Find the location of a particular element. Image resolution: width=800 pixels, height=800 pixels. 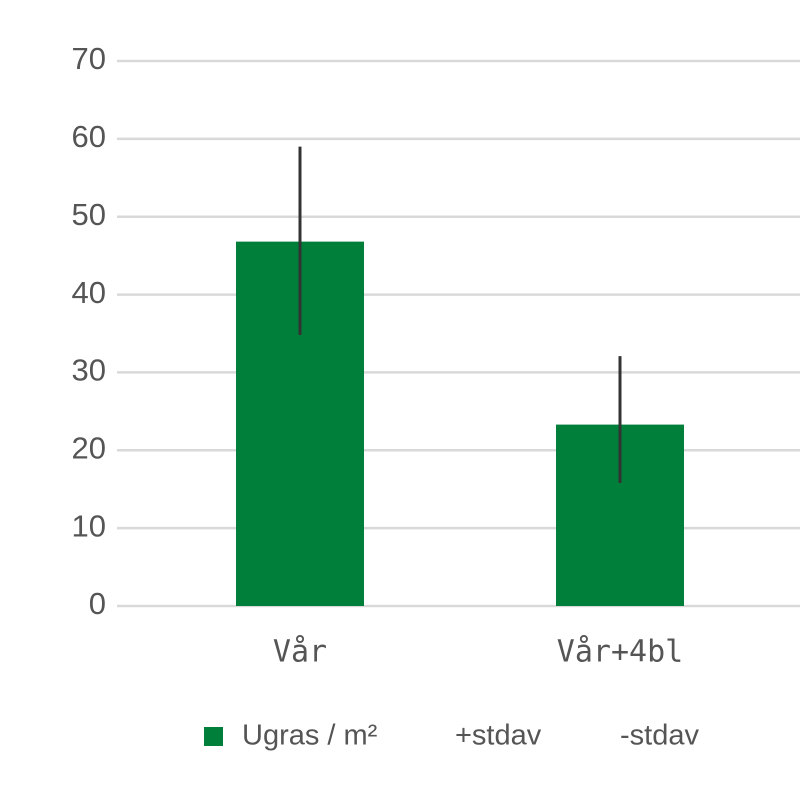

y-tick-label: 70 is located at coordinates (89, 58).